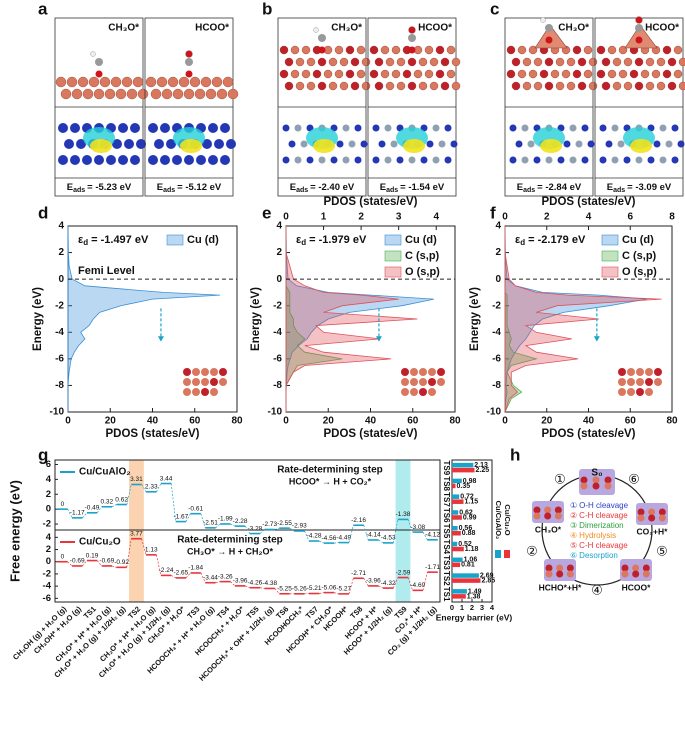  What do you see at coordinates (230, 551) in the screenshot?
I see `rate-step-reaction: CH₃O* → H + CH₂O*` at bounding box center [230, 551].